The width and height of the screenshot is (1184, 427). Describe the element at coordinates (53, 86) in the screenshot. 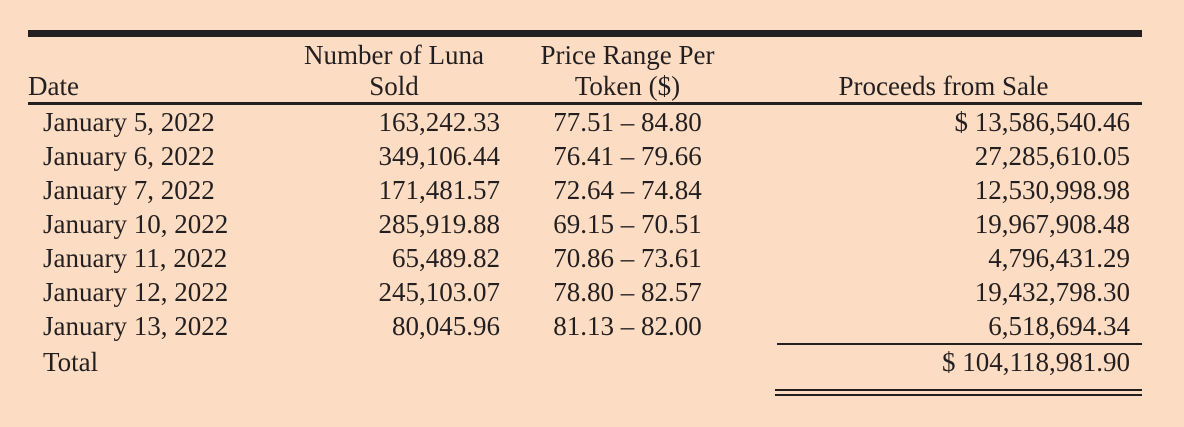

I see `header-date-label: Date` at that location.